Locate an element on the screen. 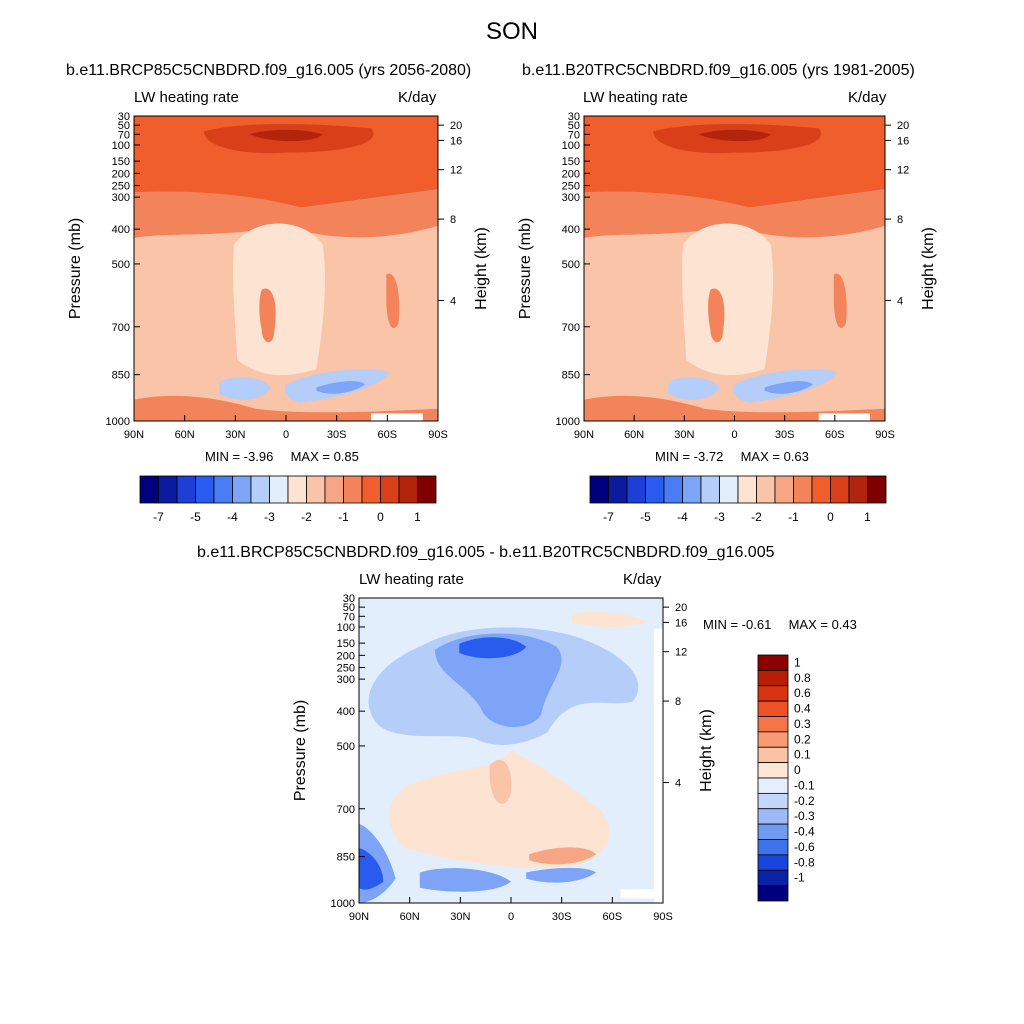 Image resolution: width=1024 pixels, height=1024 pixels. xtick-label-30S: 30S is located at coordinates (785, 435).